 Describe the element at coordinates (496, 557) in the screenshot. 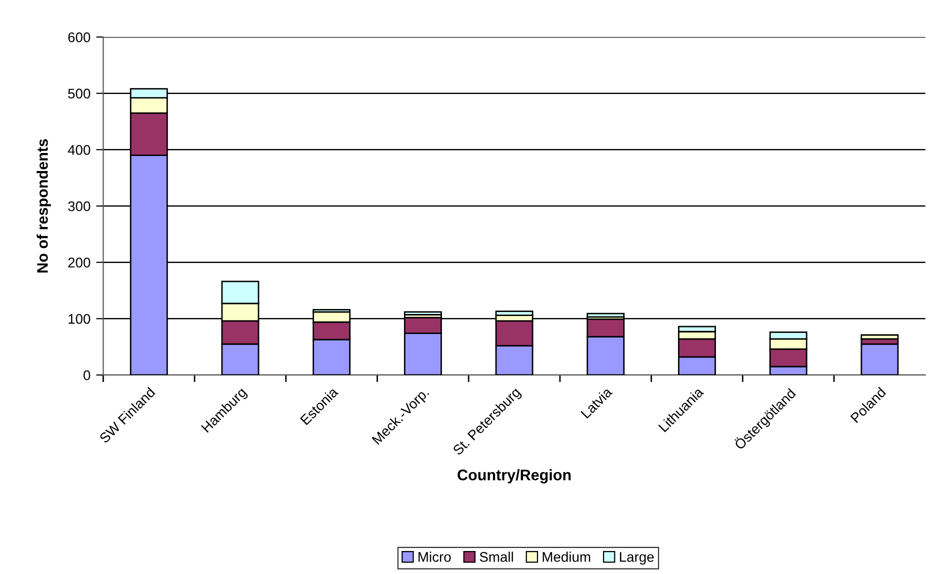

I see `legend-label: Small` at that location.